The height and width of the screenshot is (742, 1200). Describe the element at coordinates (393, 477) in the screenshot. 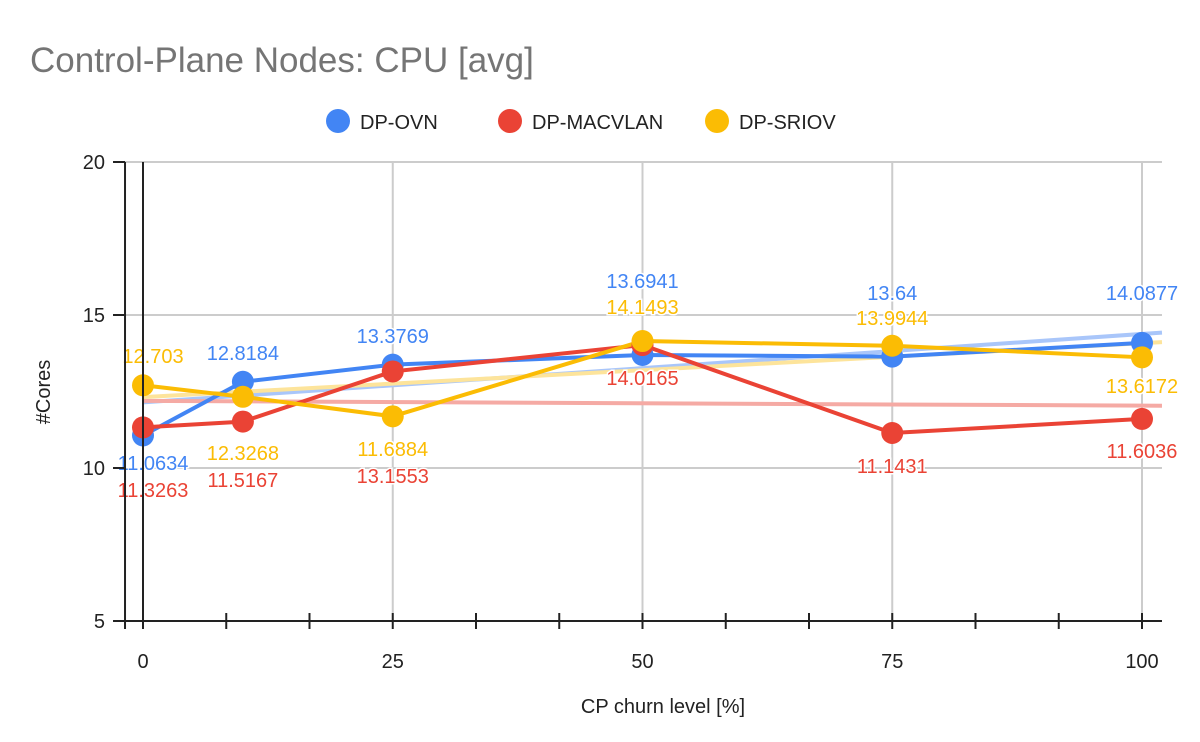

I see `data-label: 13.1553` at that location.